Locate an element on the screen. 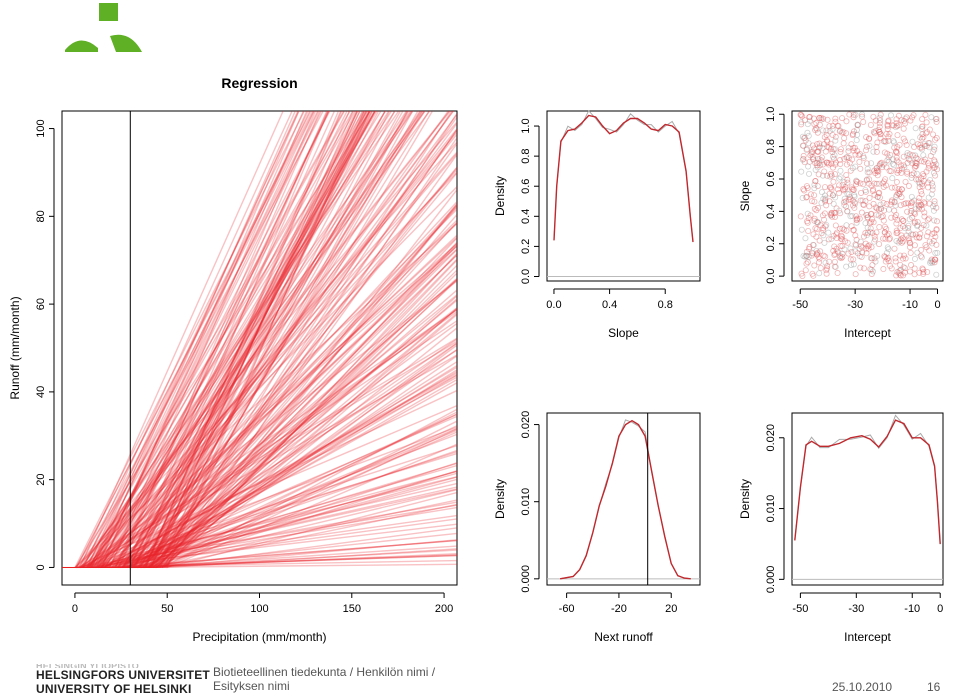 The image size is (960, 696). x-tick-label: 0 is located at coordinates (937, 305).